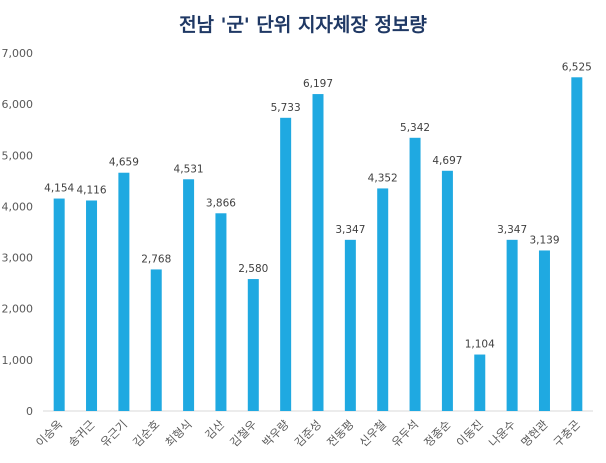 This screenshot has height=463, width=606. What do you see at coordinates (480, 345) in the screenshot?
I see `data-label: 1,104` at bounding box center [480, 345].